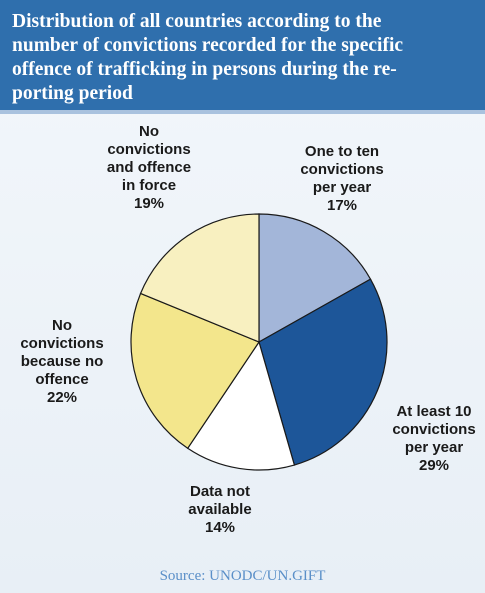 This screenshot has width=485, height=593. I want to click on slice-label-line: One to ten, so click(342, 151).